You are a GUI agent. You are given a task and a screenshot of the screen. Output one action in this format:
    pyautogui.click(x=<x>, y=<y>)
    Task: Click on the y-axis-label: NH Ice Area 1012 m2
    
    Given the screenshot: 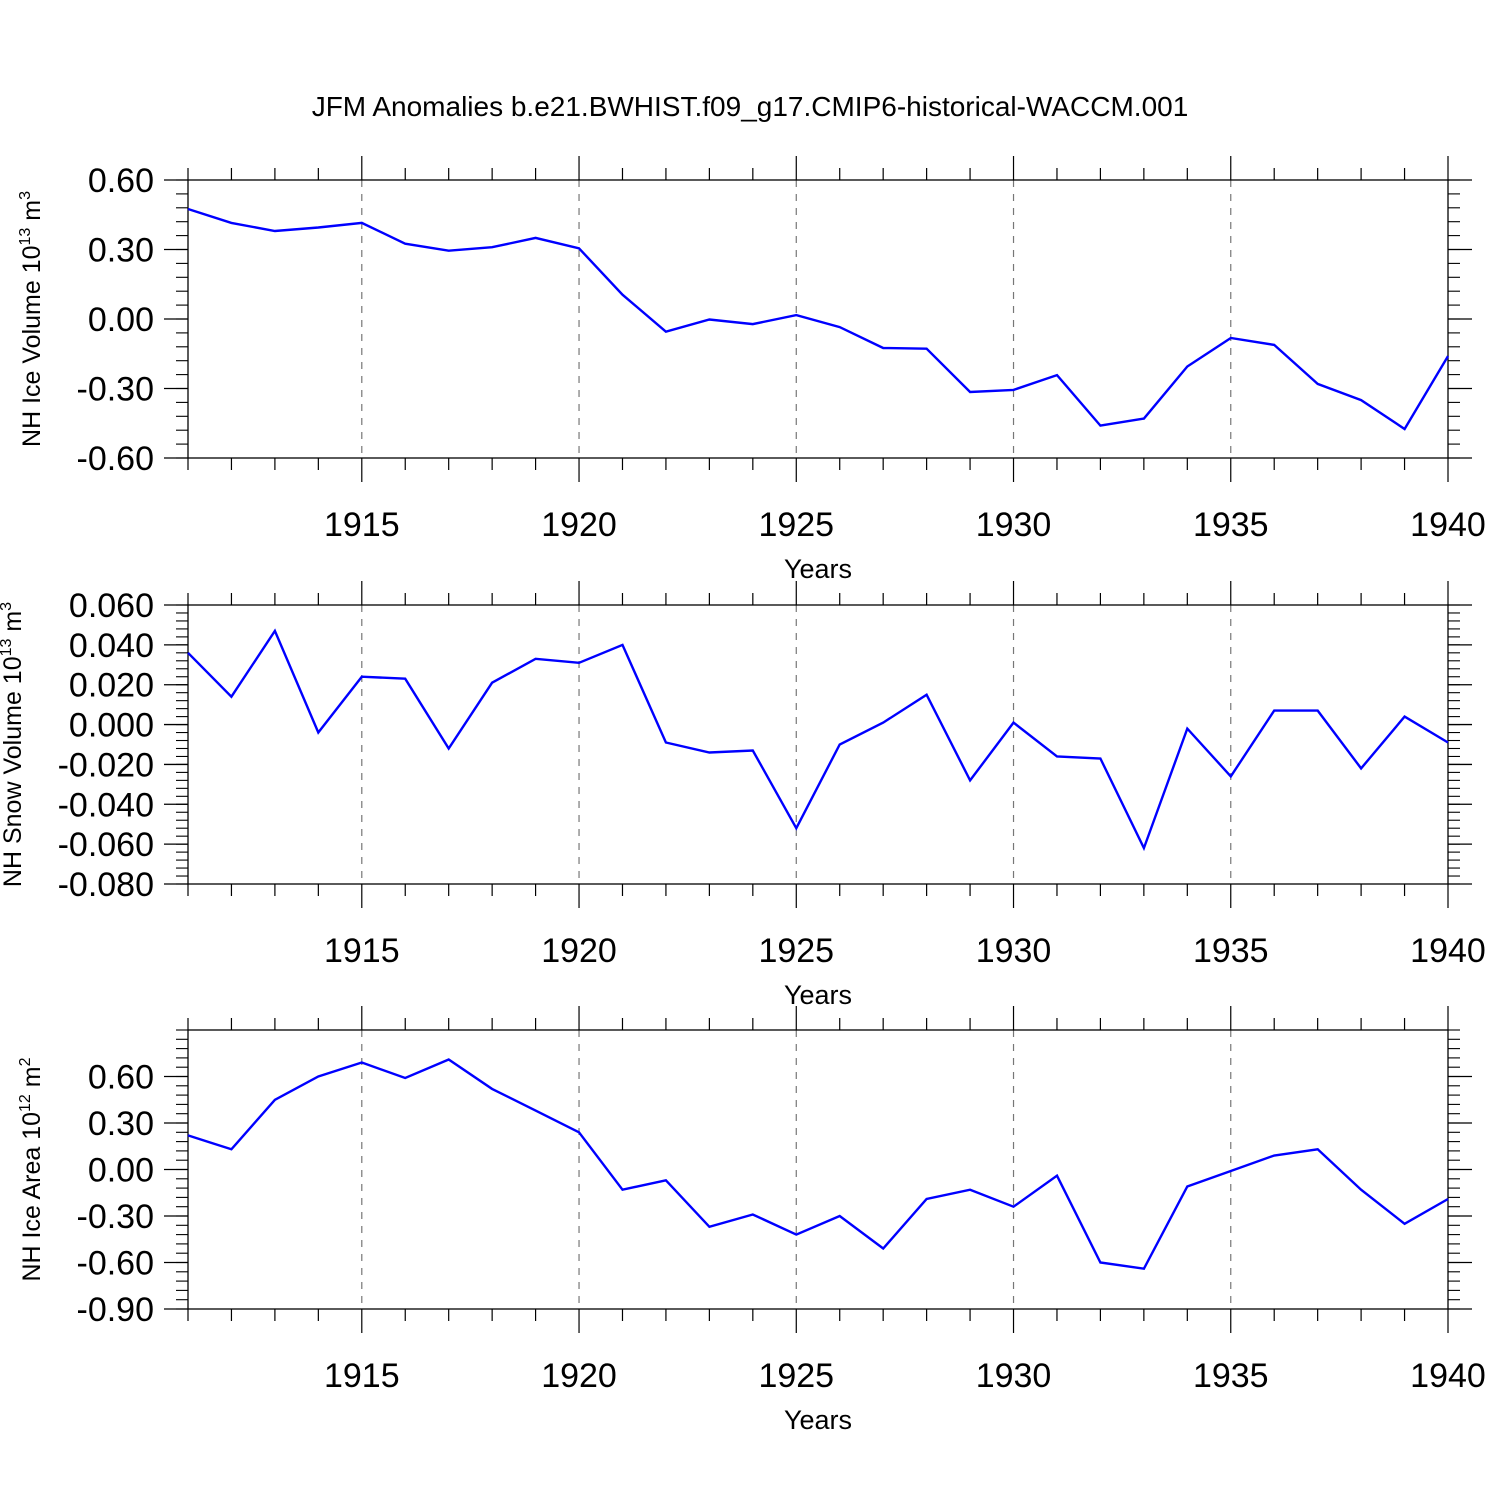 What is the action you would take?
    pyautogui.click(x=31, y=1169)
    